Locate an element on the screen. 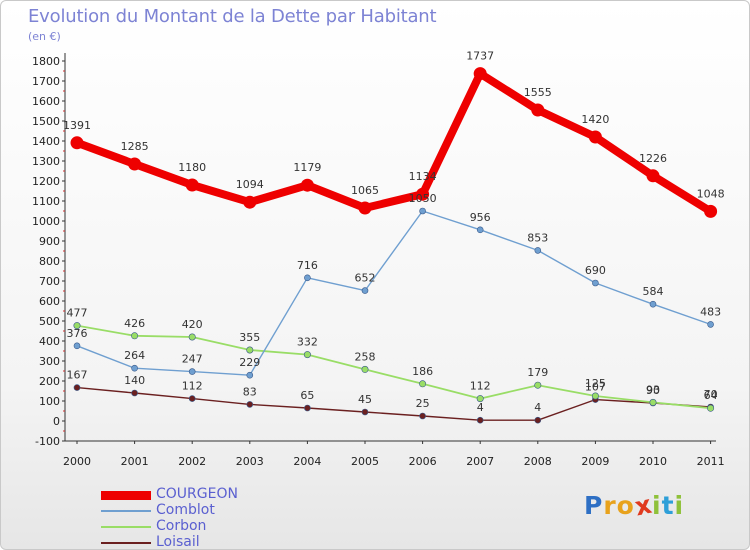 This screenshot has height=550, width=750. y-tick-label: 1700 is located at coordinates (46, 81).